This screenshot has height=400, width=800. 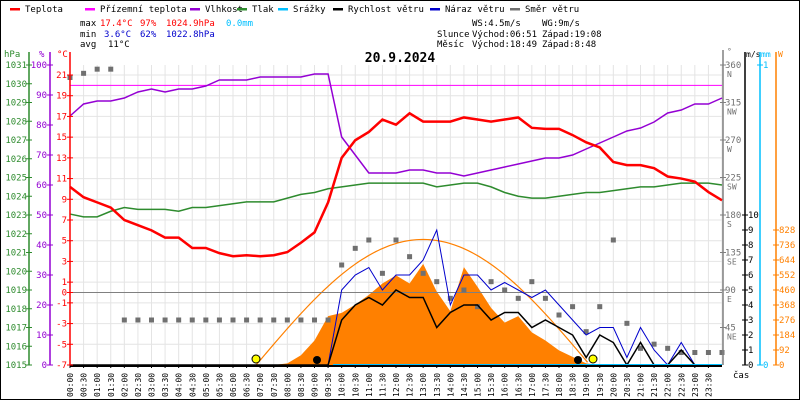 I want to click on temperature-tick-label: 17, so click(x=61, y=117).